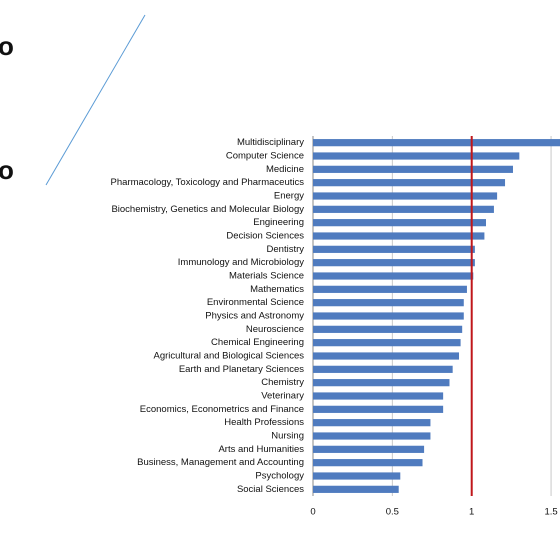 The width and height of the screenshot is (560, 560). Describe the element at coordinates (222, 409) in the screenshot. I see `y-tick-label: Economics, Econometrics and Finance` at that location.